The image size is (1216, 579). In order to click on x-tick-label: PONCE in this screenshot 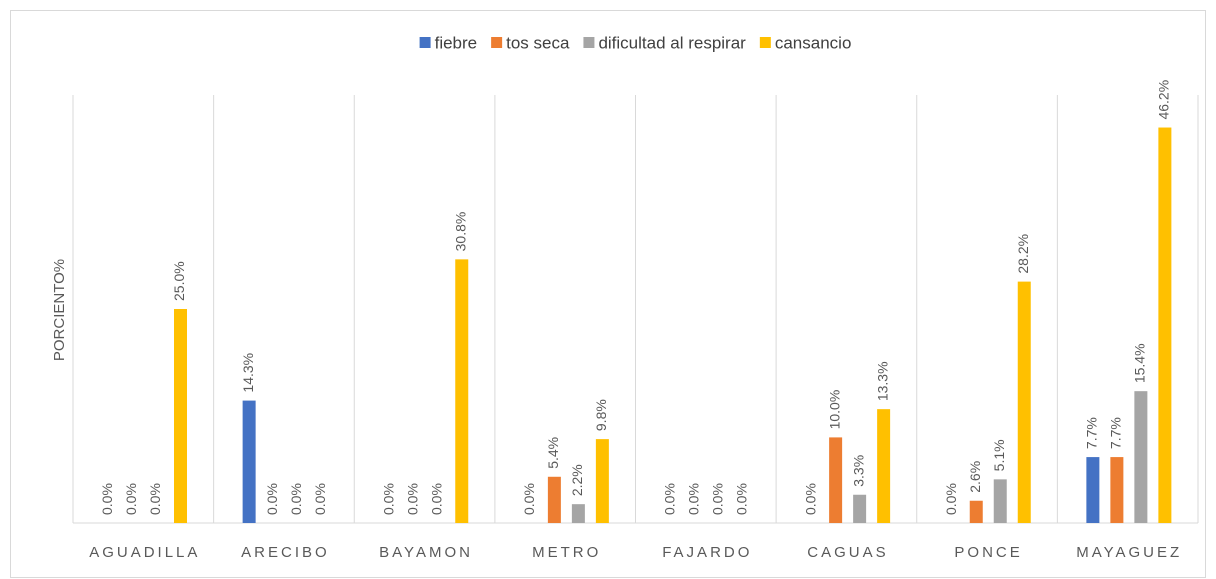, I will do `click(988, 552)`.